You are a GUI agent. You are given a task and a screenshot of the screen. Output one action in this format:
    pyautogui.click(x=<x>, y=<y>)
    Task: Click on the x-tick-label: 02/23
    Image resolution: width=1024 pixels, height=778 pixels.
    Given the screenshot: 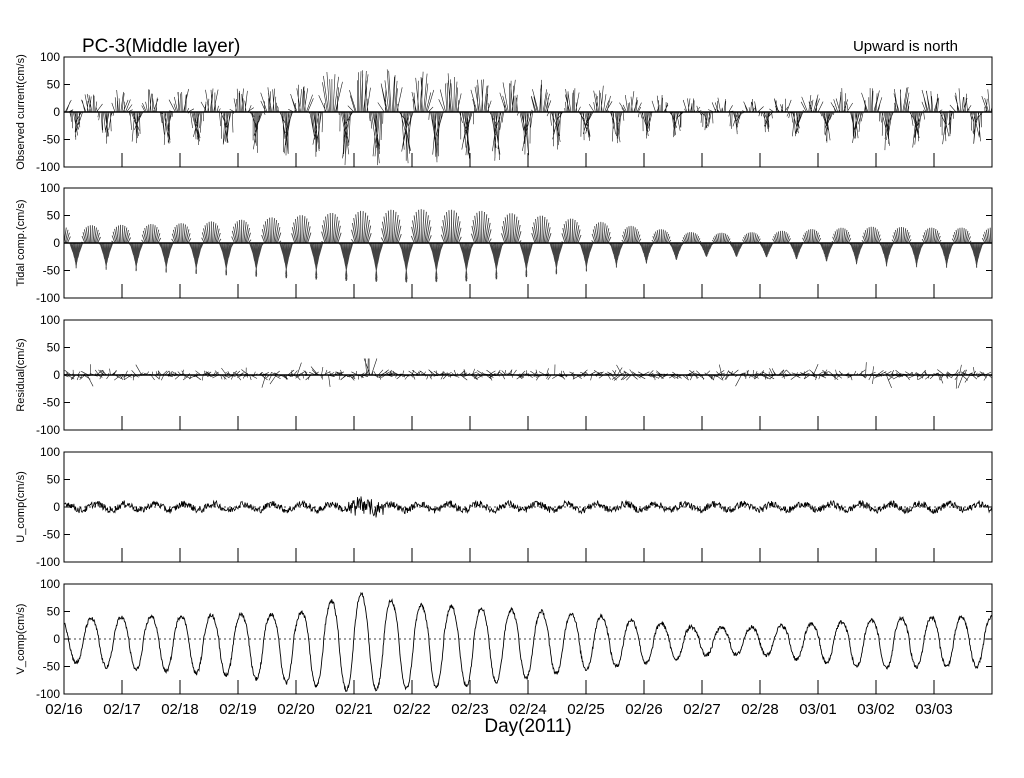 What is the action you would take?
    pyautogui.click(x=470, y=709)
    